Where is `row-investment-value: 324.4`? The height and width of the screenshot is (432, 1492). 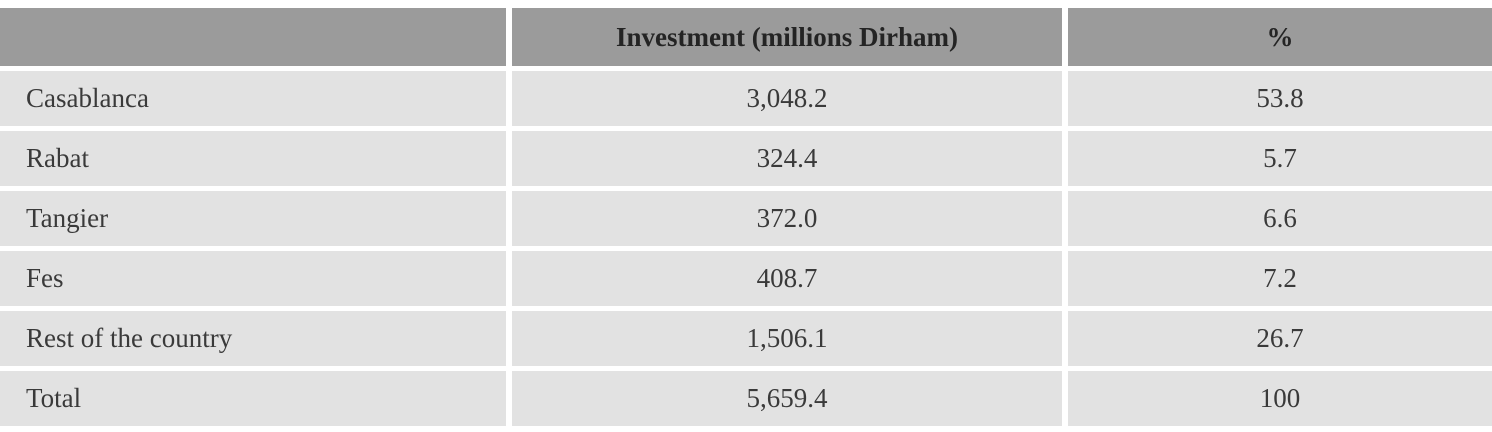
row-investment-value: 324.4 is located at coordinates (787, 158).